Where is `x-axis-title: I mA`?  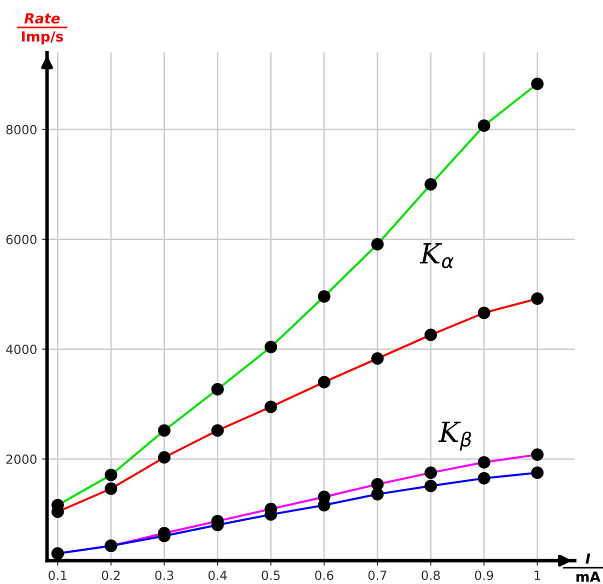
x-axis-title: I mA is located at coordinates (588, 567).